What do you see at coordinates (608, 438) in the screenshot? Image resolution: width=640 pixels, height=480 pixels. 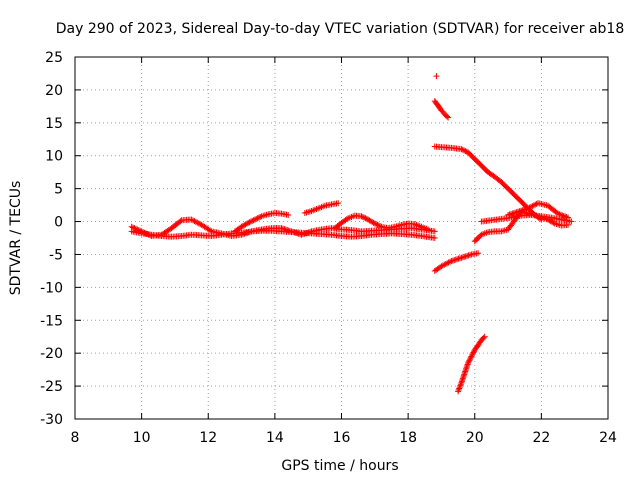 I see `x-tick-label: 24` at bounding box center [608, 438].